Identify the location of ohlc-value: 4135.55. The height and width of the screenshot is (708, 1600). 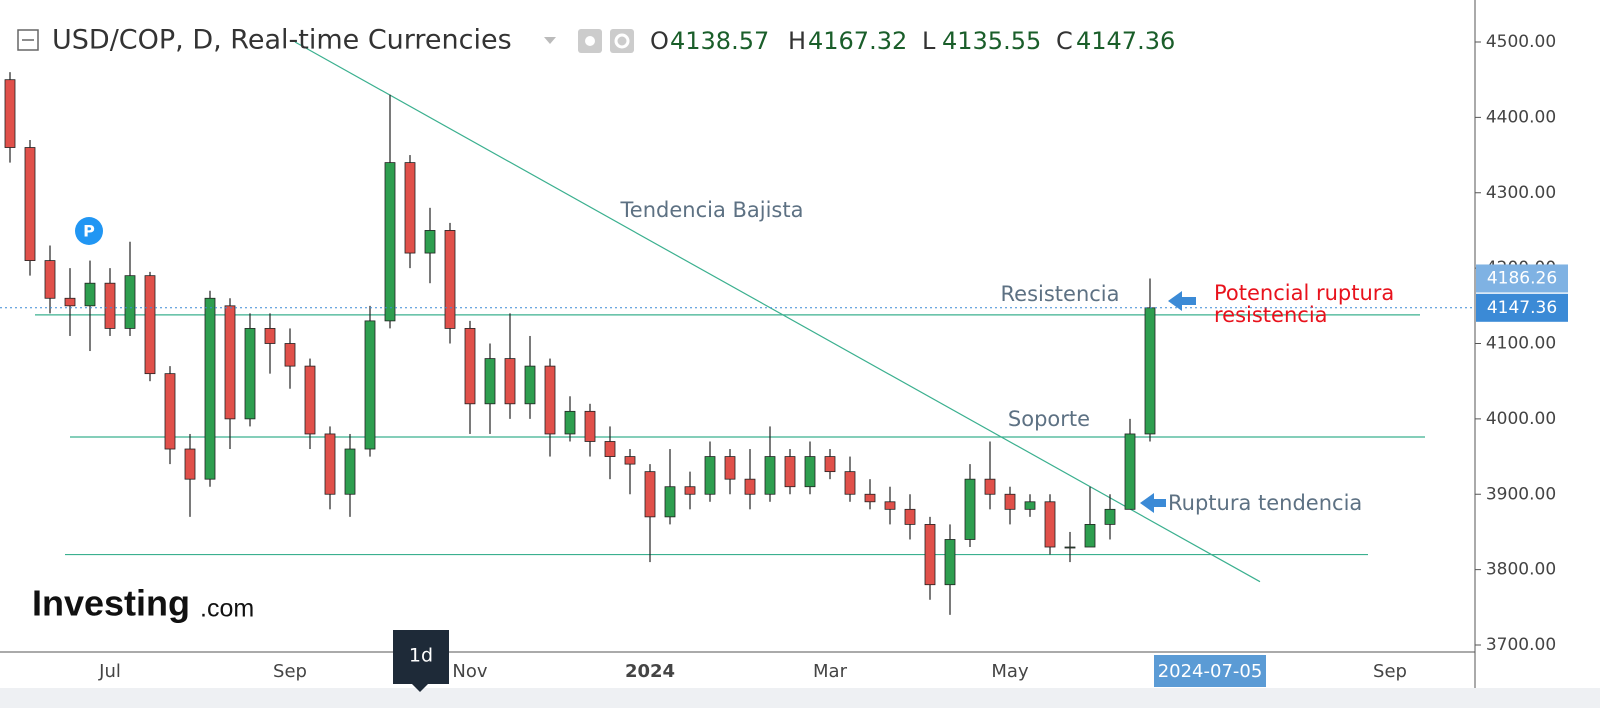
(991, 41).